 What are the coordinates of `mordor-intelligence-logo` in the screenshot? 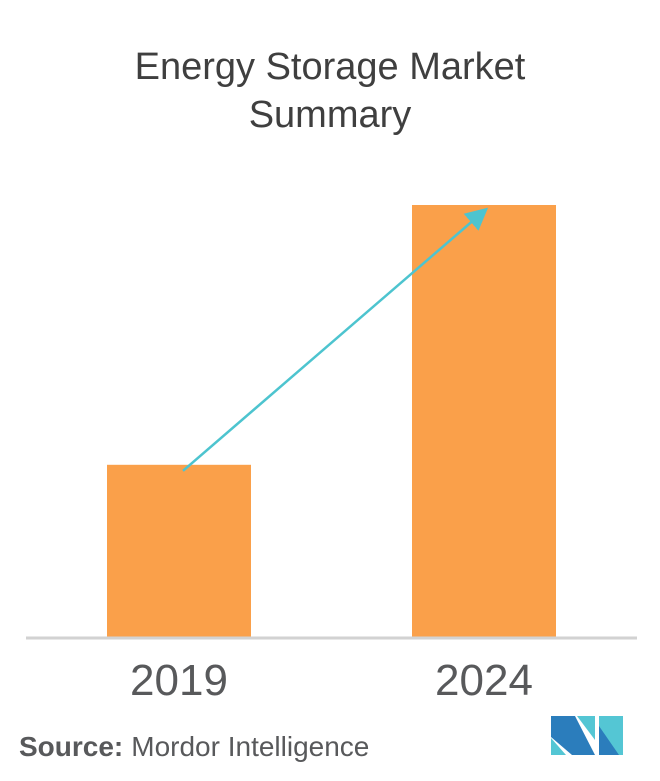 It's located at (587, 735).